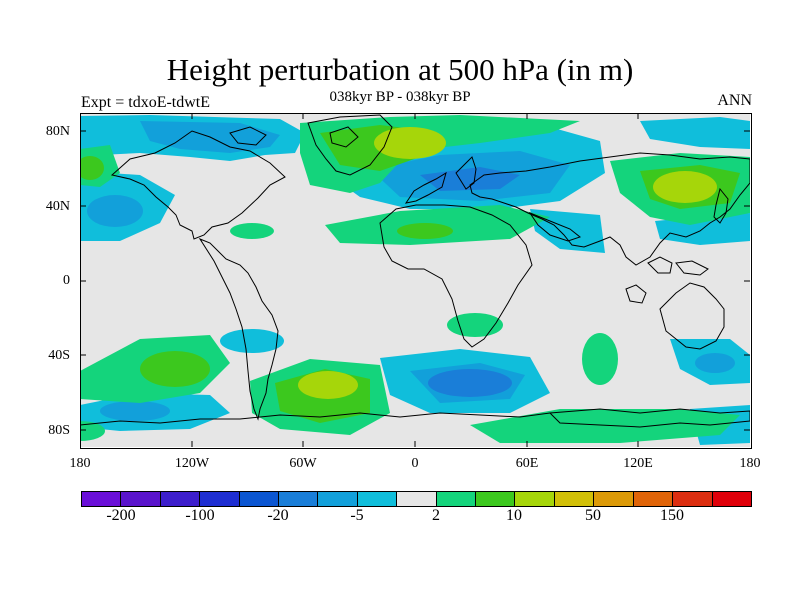 Image resolution: width=800 pixels, height=600 pixels. Describe the element at coordinates (252, 341) in the screenshot. I see `contour-neg-south-pacific` at that location.